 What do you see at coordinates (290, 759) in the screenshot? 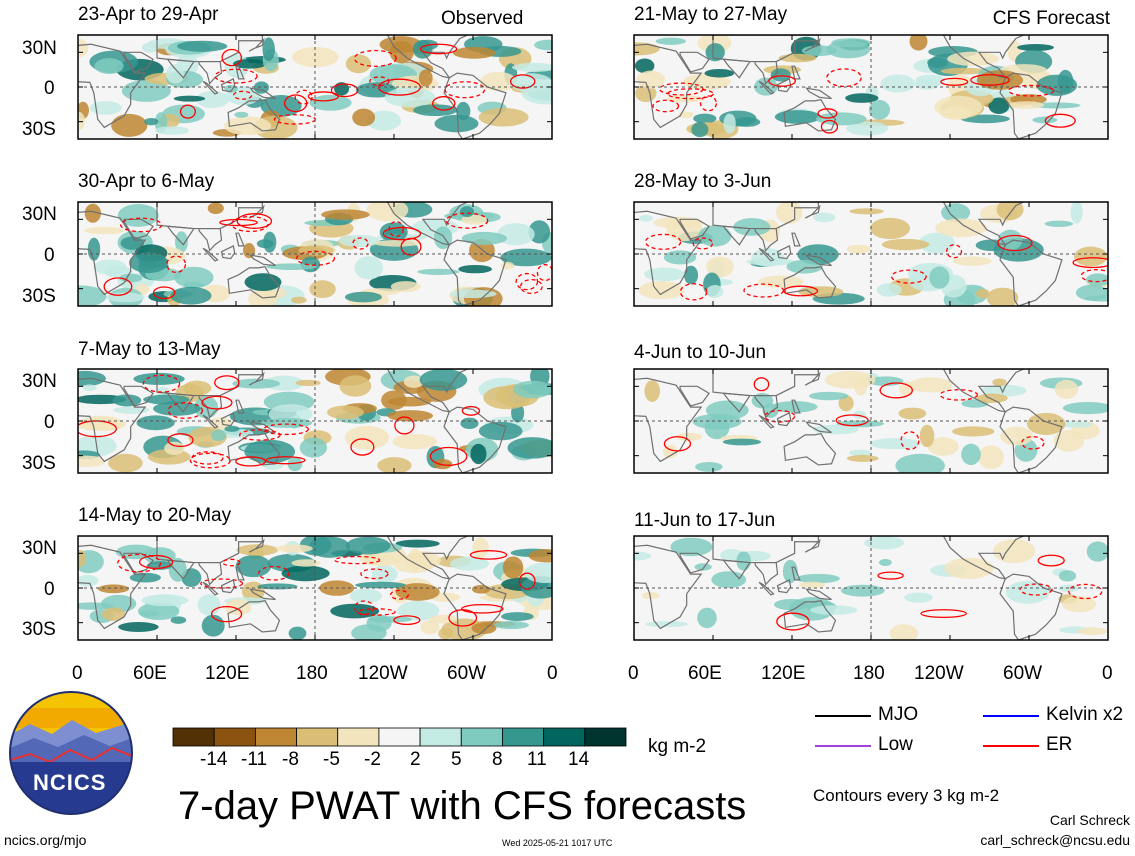
I see `colorbar-tick-label: -8` at bounding box center [290, 759].